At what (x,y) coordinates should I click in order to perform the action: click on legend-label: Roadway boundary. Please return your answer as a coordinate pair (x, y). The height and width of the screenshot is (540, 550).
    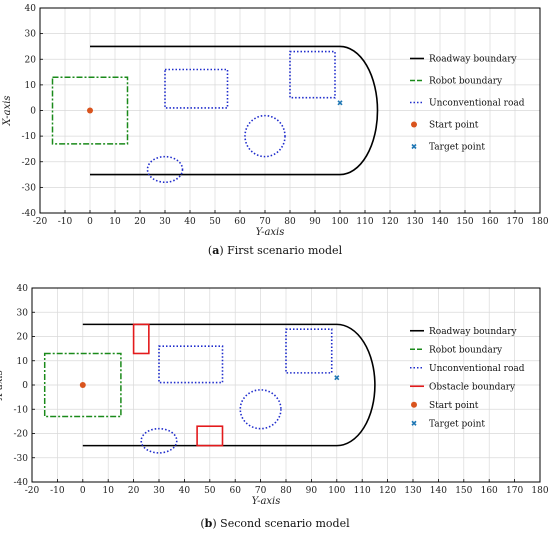
    Looking at the image, I should click on (473, 332).